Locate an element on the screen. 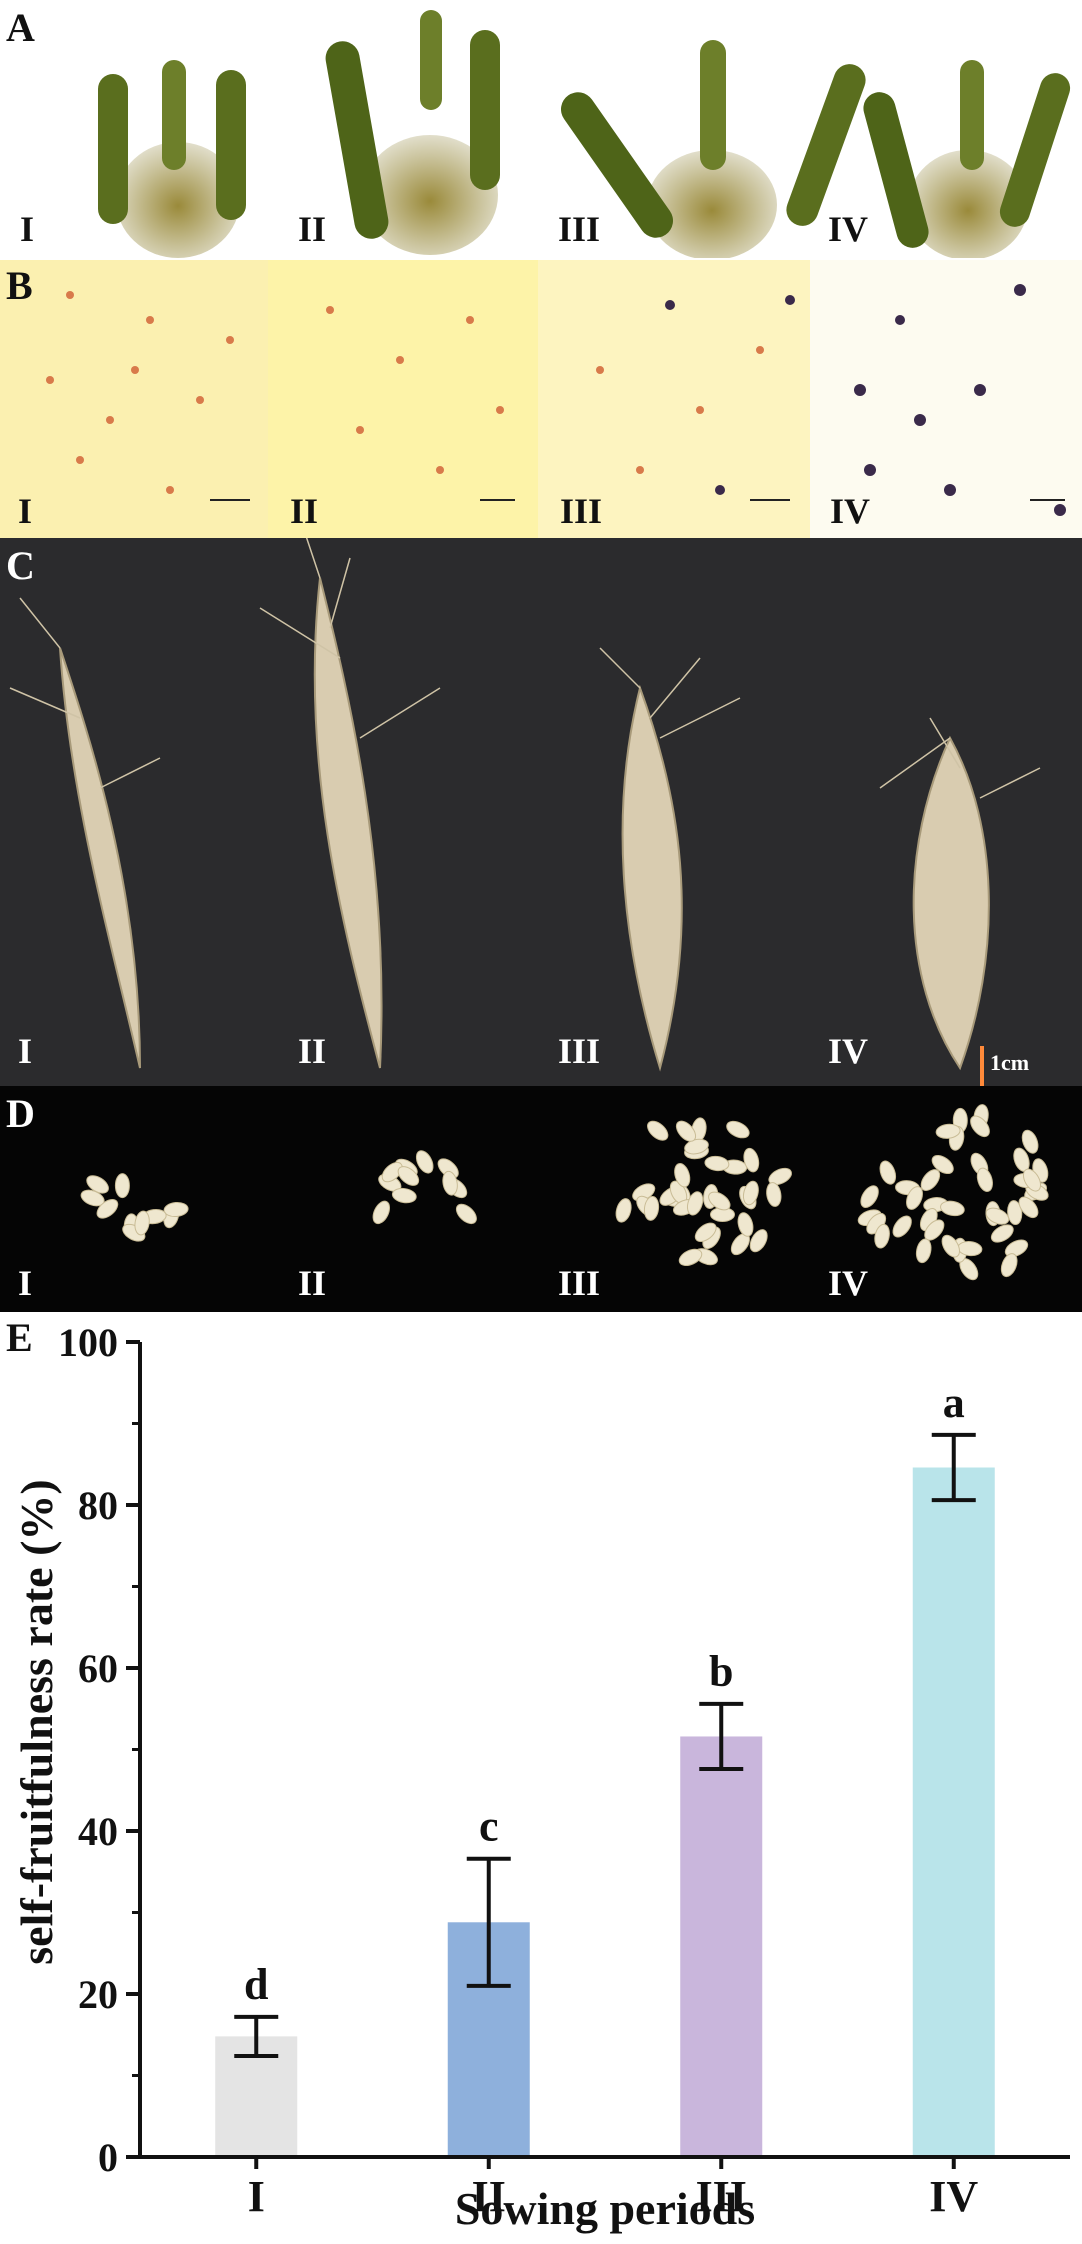 This screenshot has width=1082, height=2244. panel-c-label-iv: IV is located at coordinates (848, 1051).